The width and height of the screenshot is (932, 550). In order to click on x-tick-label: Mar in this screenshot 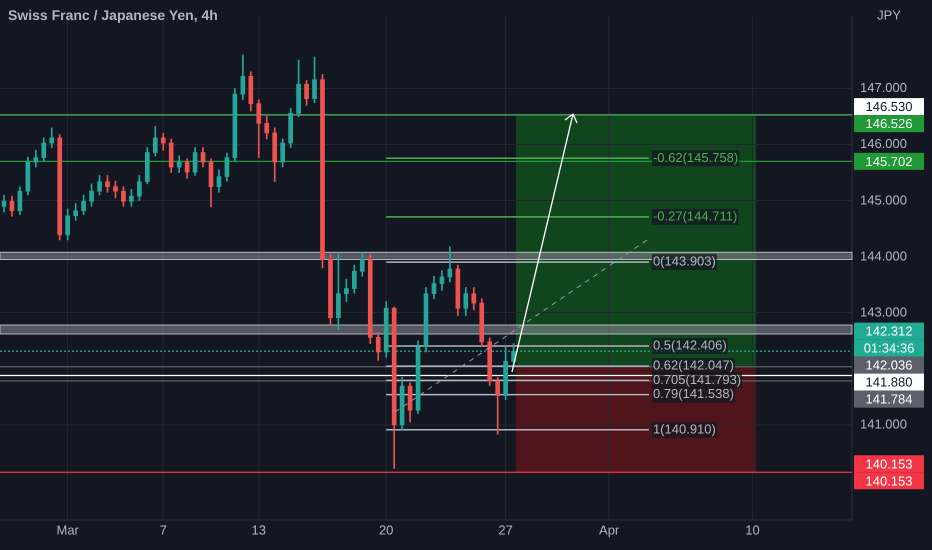, I will do `click(68, 530)`.